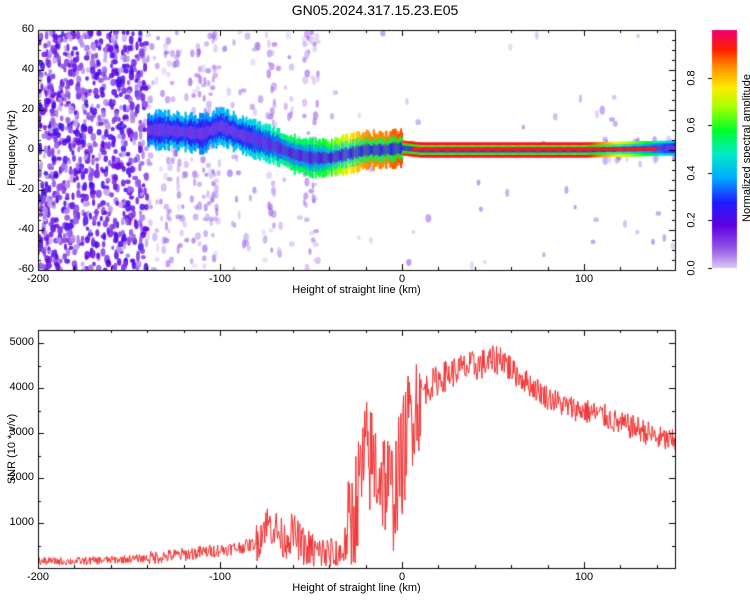 The width and height of the screenshot is (750, 600). I want to click on chart-title: GN05.2024.317.15.23.E05, so click(375, 10).